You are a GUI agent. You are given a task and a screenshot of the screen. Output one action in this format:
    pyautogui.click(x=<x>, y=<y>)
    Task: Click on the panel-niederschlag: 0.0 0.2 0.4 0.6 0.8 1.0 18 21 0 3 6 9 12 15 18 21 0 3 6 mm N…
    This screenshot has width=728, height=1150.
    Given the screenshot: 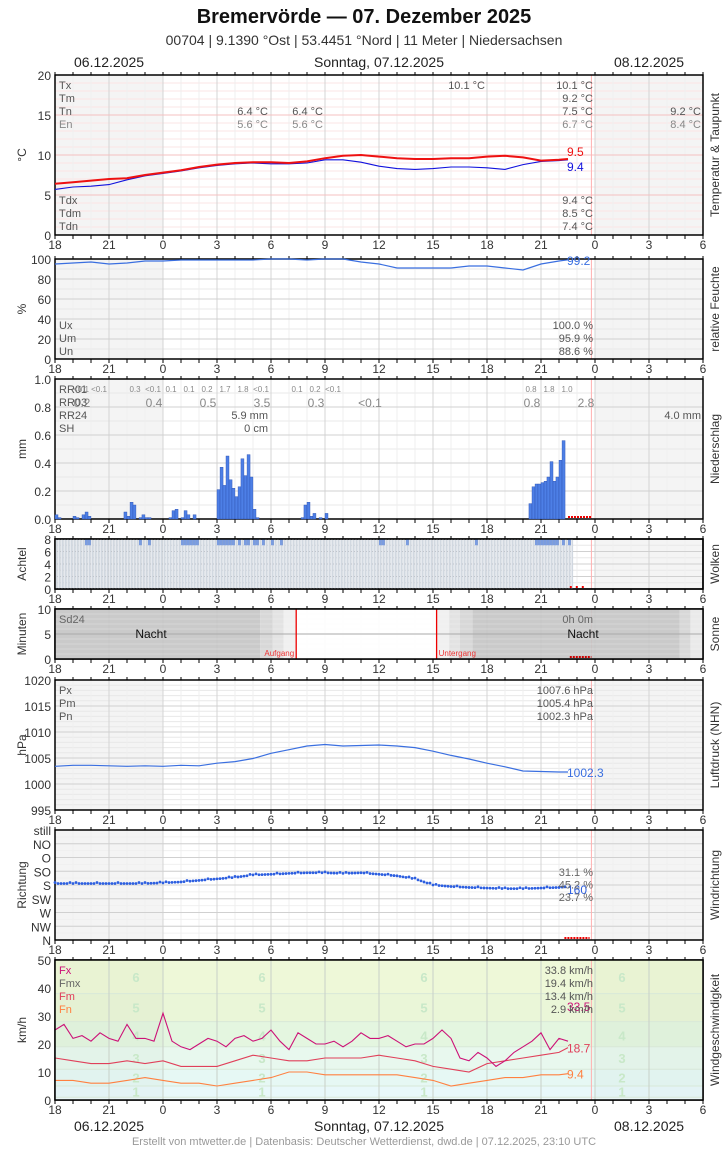 What is the action you would take?
    pyautogui.click(x=368, y=454)
    